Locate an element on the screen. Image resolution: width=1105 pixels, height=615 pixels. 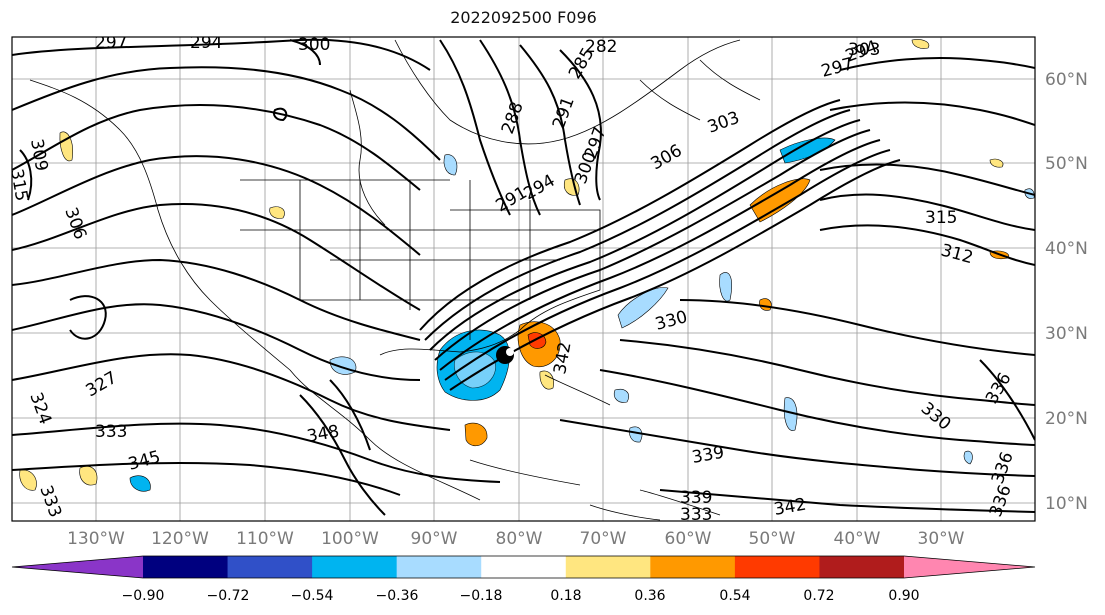
contour-label: 282 is located at coordinates (601, 47).